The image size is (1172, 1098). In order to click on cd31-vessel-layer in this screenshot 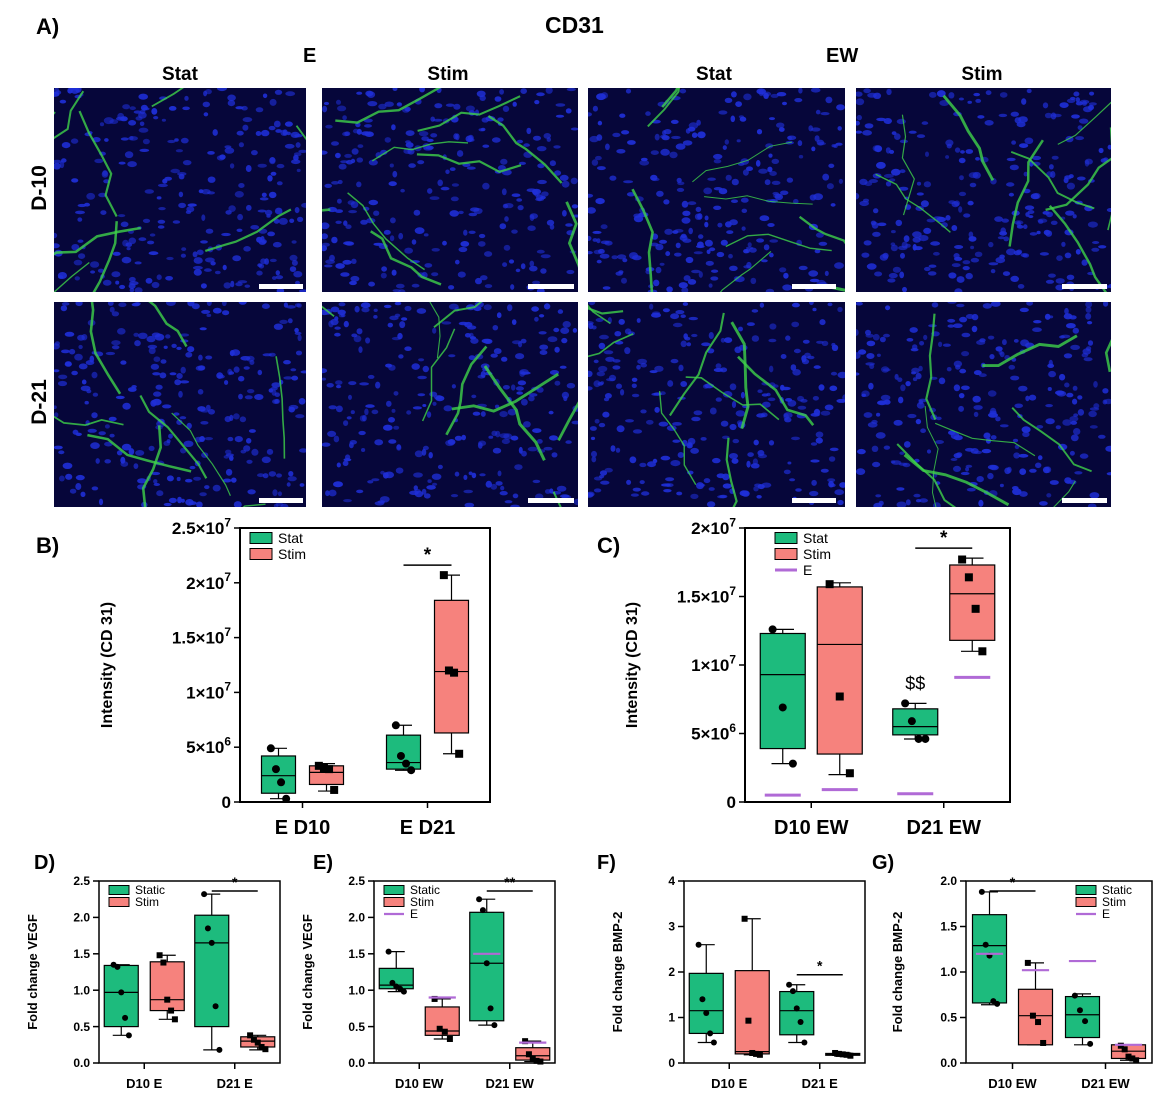, I will do `click(701, 405)`.